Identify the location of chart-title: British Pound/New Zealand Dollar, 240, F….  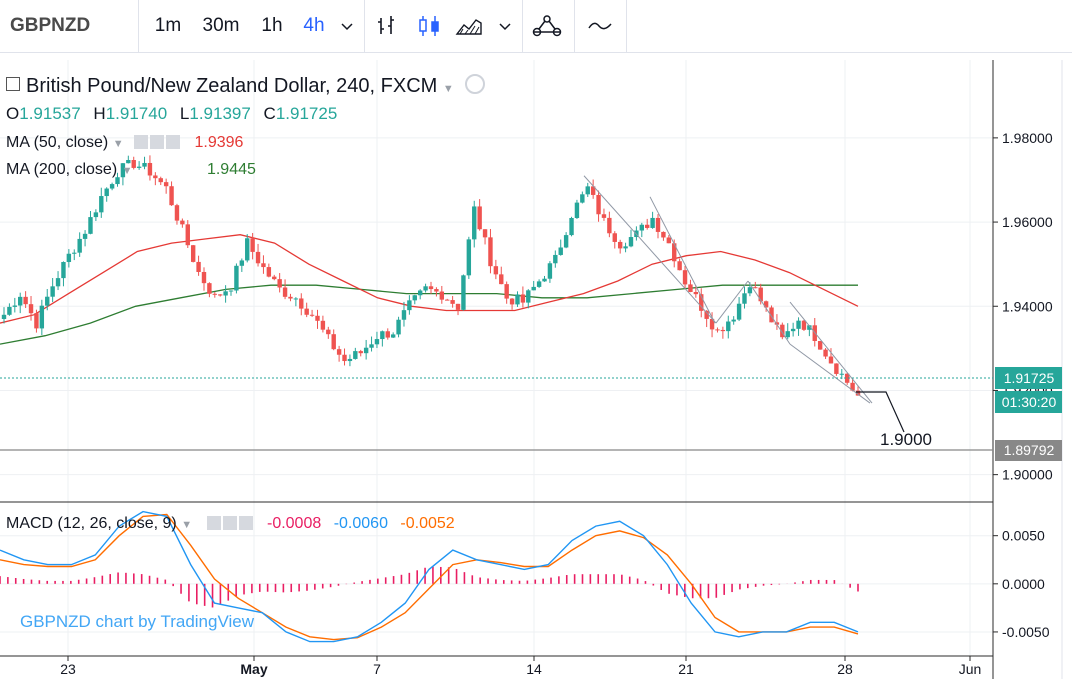
(232, 86).